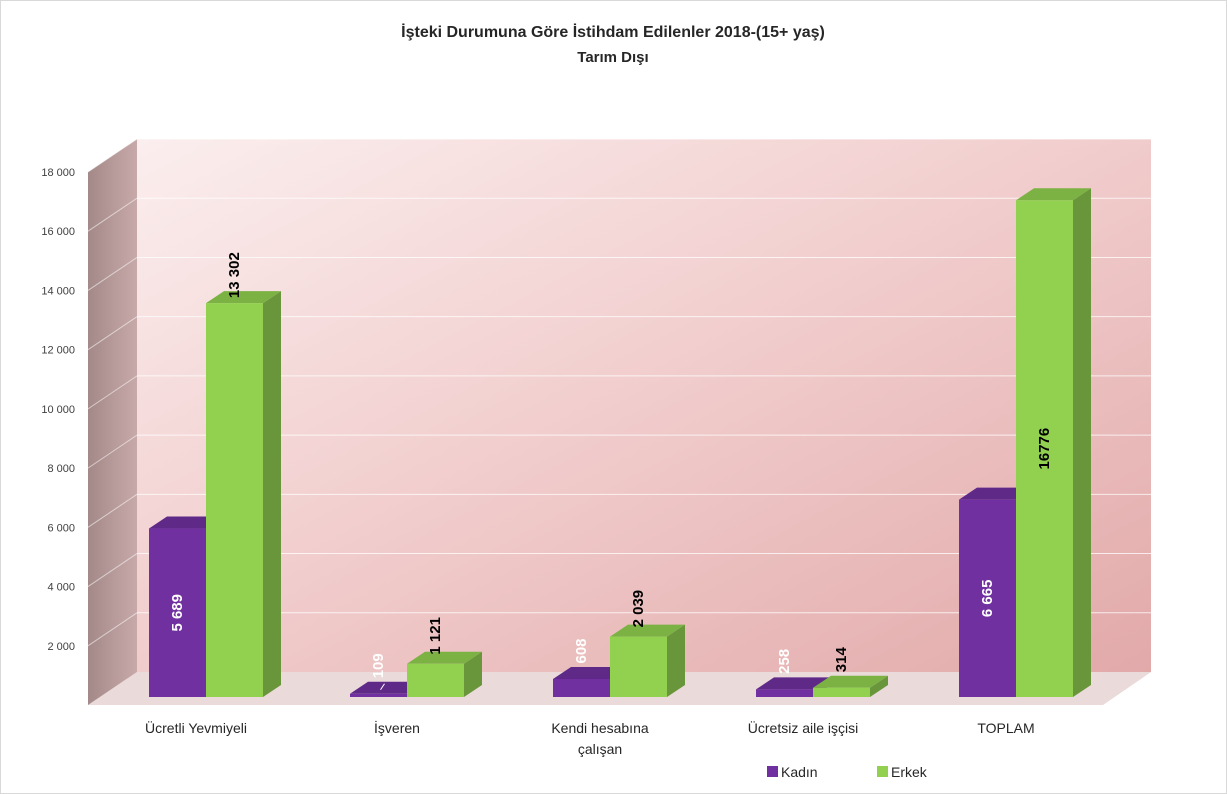 The image size is (1227, 794). I want to click on data-label: 6 665, so click(987, 599).